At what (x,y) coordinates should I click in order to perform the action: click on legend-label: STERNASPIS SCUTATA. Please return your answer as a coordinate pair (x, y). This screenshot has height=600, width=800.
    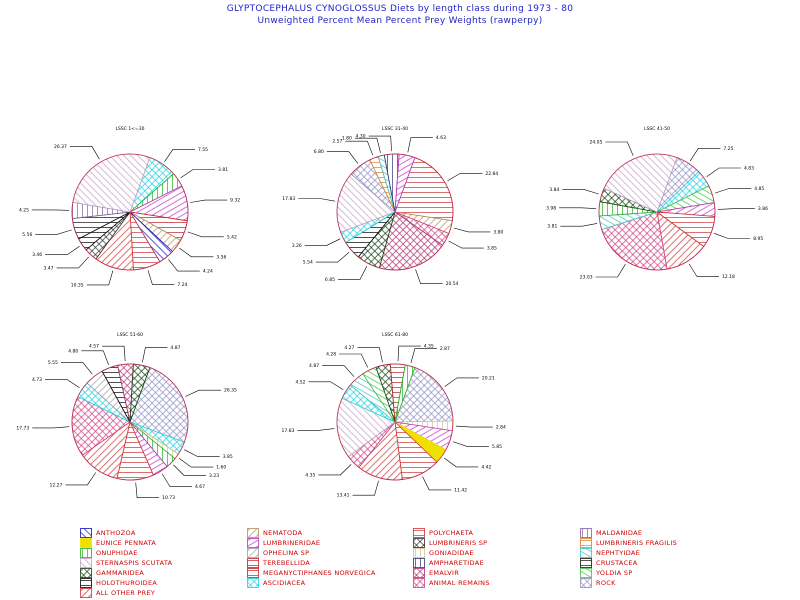
    Looking at the image, I should click on (134, 563).